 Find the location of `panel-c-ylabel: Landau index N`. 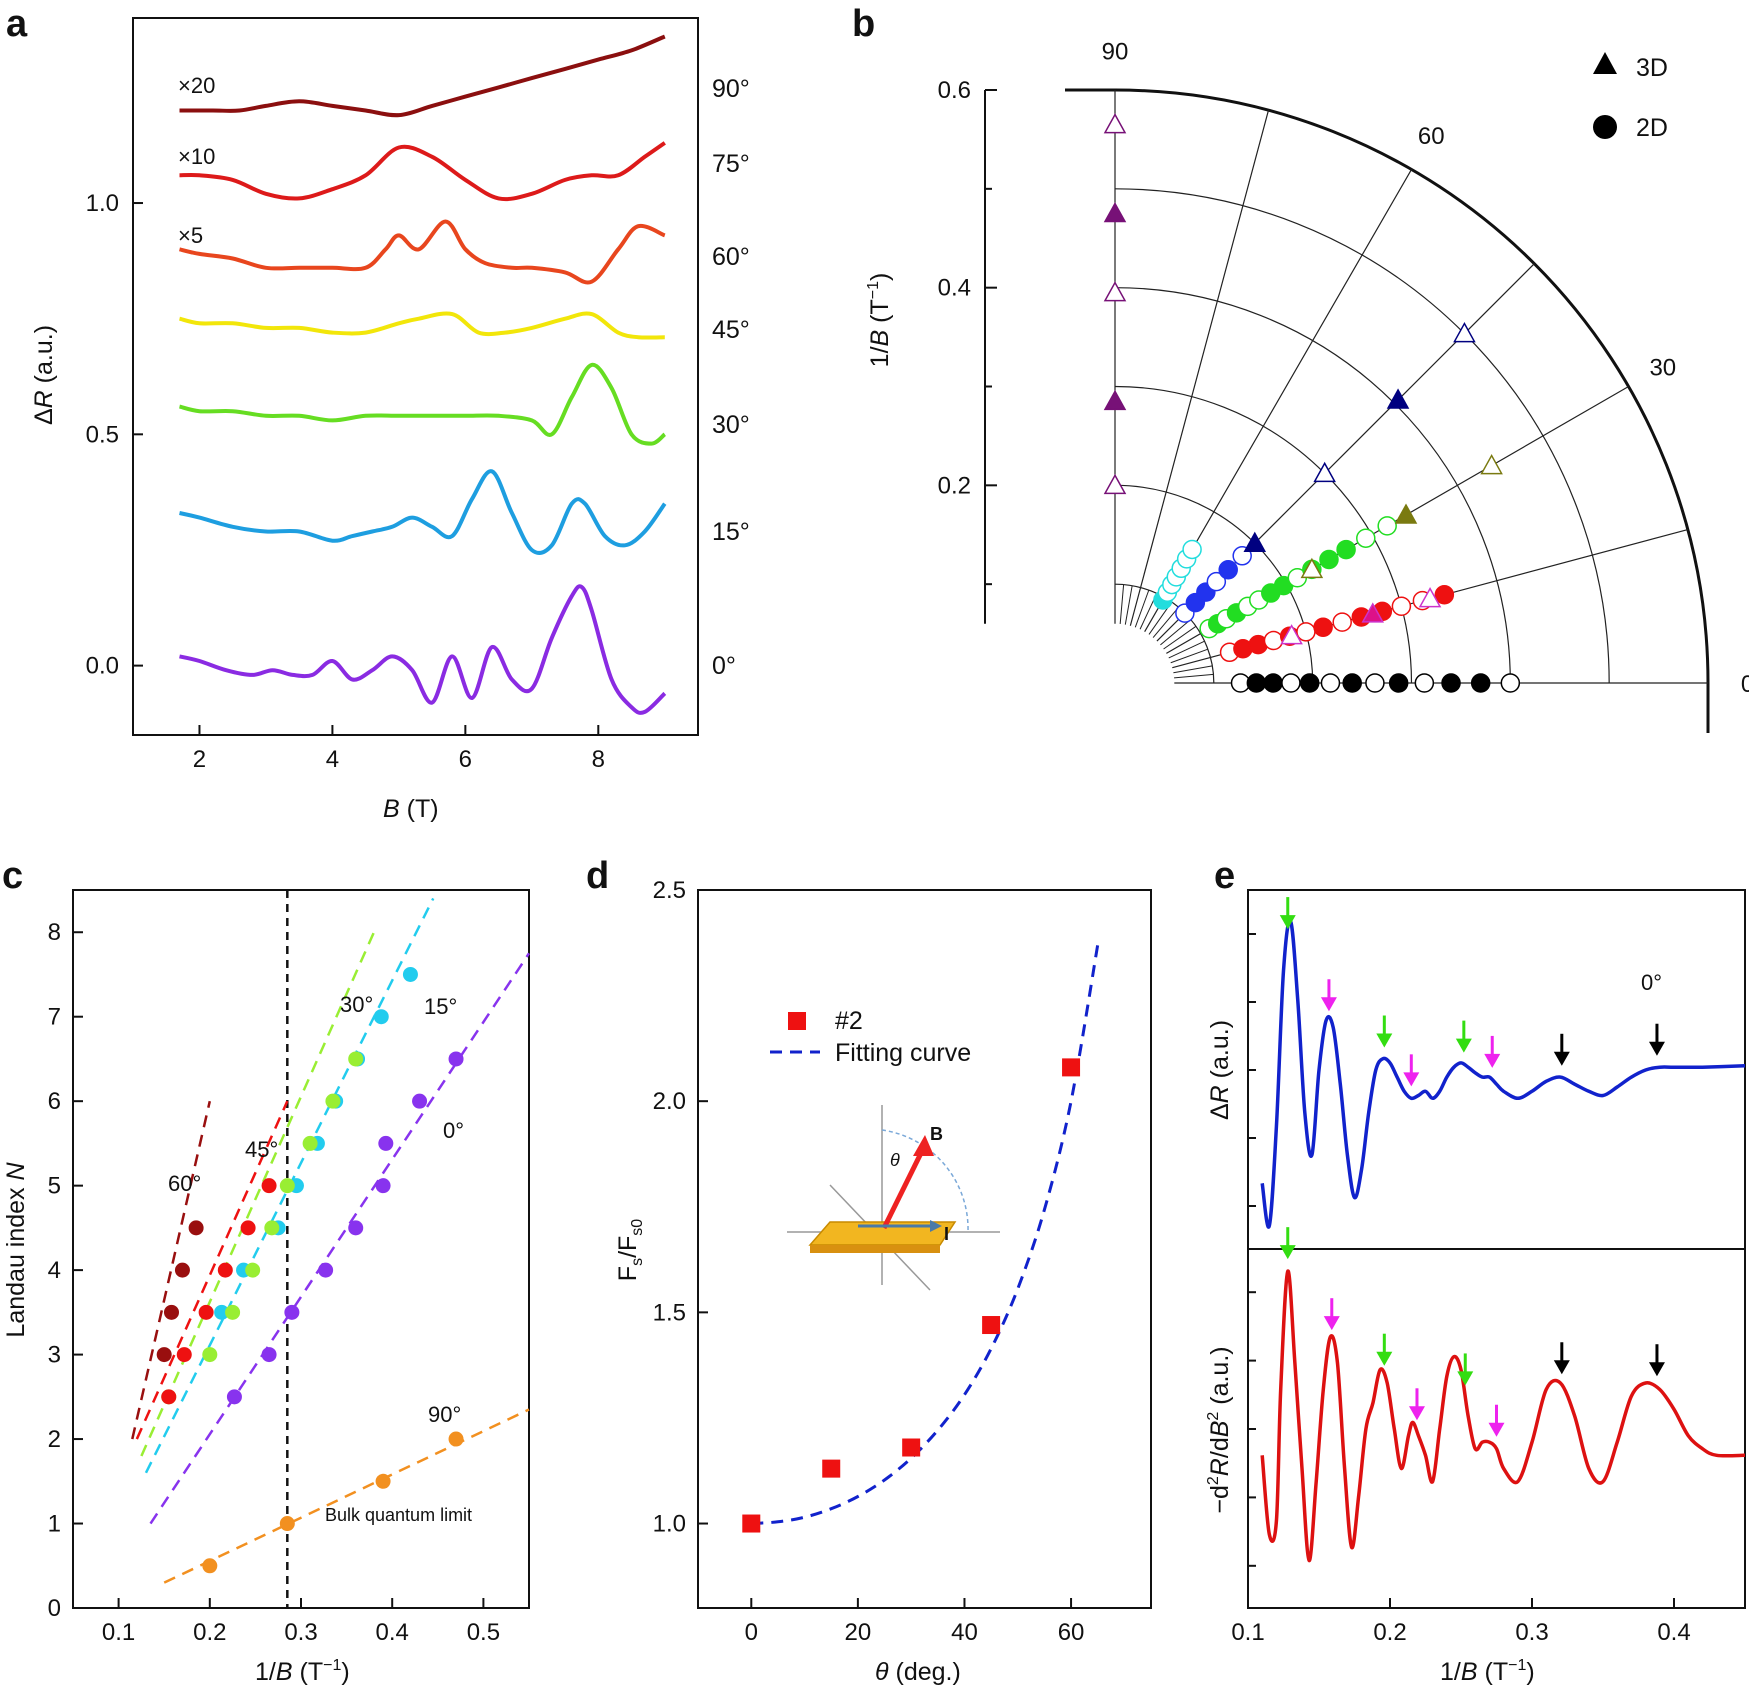

panel-c-ylabel: Landau index N is located at coordinates (16, 1249).